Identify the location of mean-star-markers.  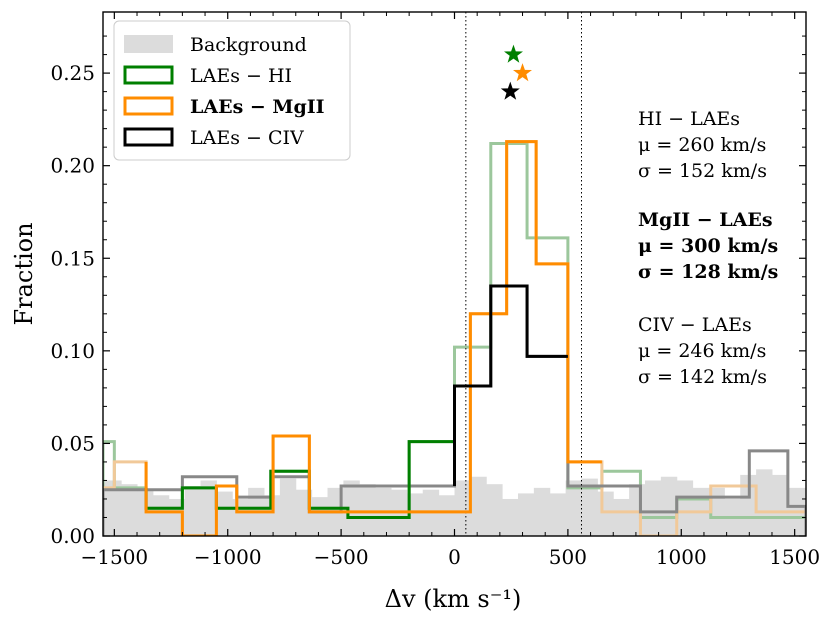
(516, 72).